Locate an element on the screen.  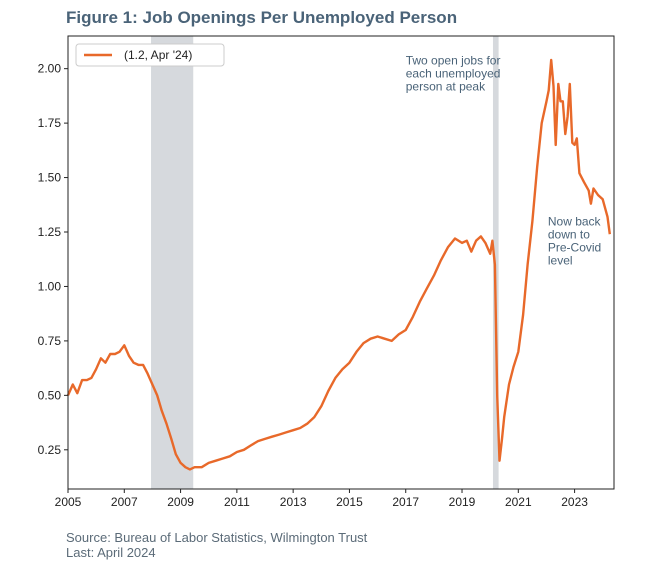
x-tick-label-2013: 2013 is located at coordinates (293, 502).